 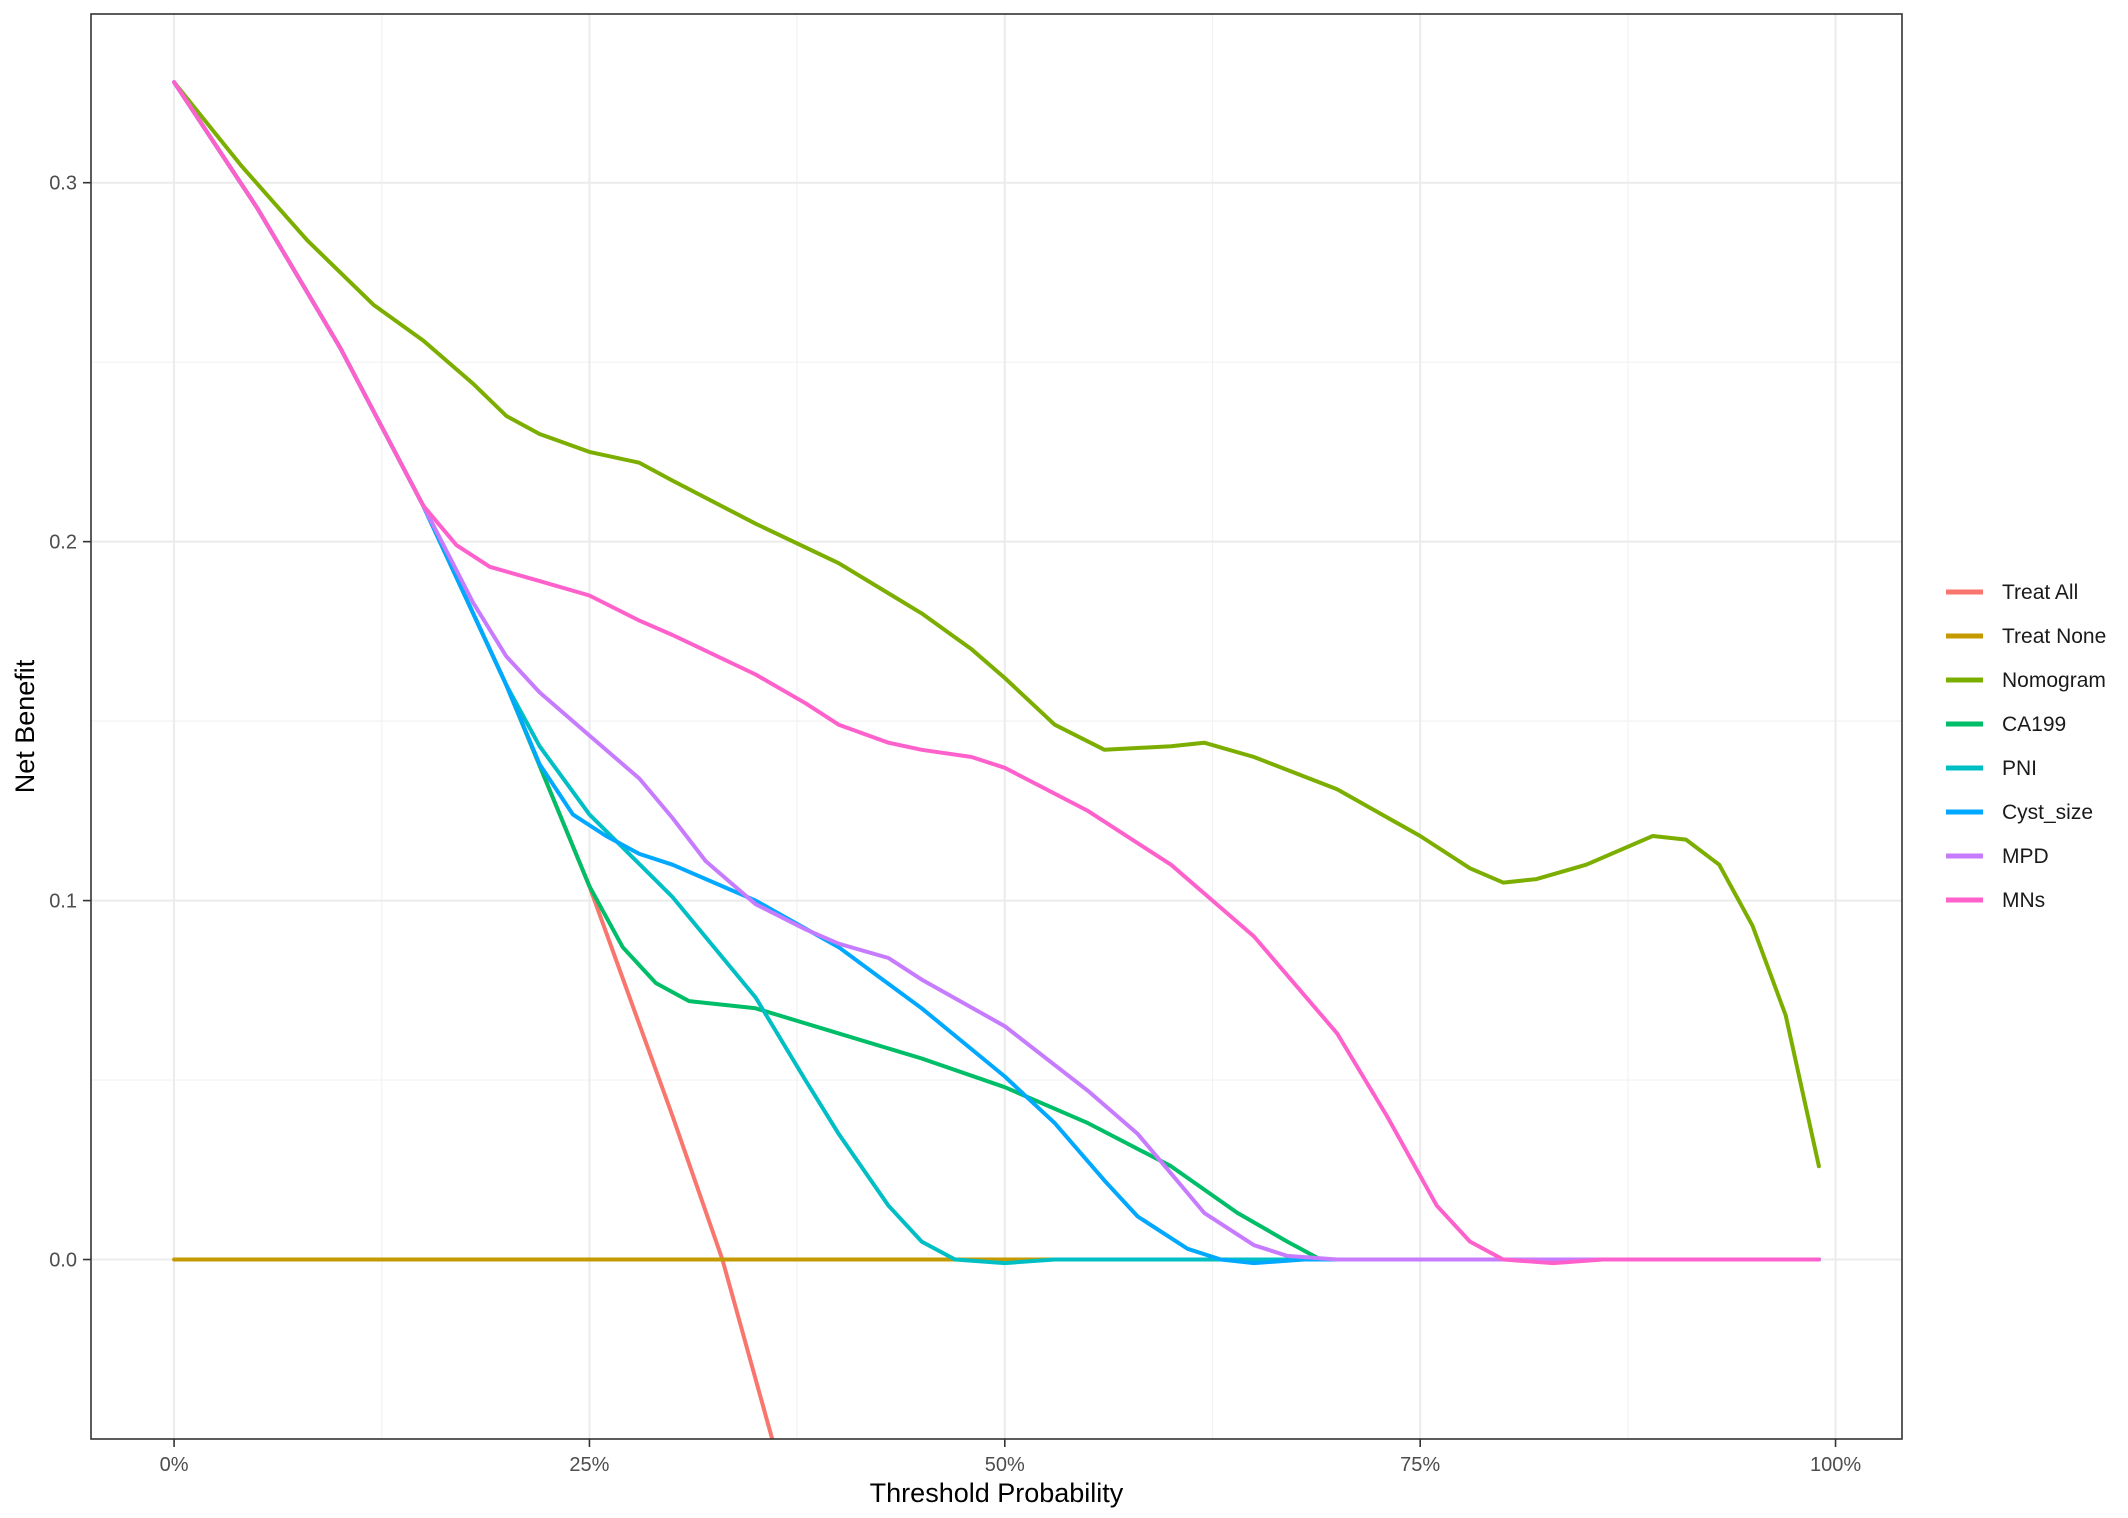 What do you see at coordinates (2034, 724) in the screenshot?
I see `legend-label: CA199` at bounding box center [2034, 724].